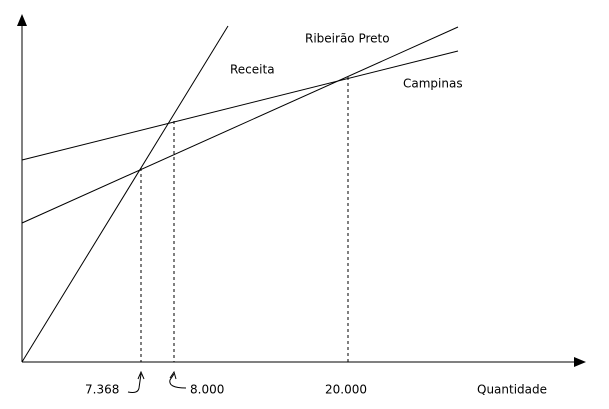  Describe the element at coordinates (102, 390) in the screenshot. I see `x-label: 7.368` at that location.